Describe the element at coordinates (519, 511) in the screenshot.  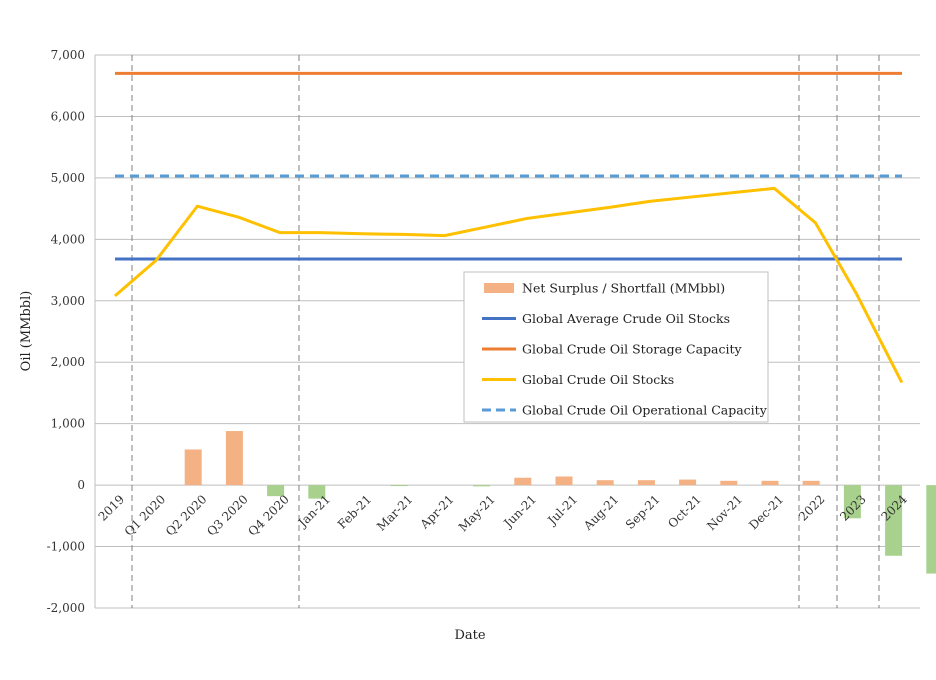
I see `x-tick-label: Jun-21` at that location.